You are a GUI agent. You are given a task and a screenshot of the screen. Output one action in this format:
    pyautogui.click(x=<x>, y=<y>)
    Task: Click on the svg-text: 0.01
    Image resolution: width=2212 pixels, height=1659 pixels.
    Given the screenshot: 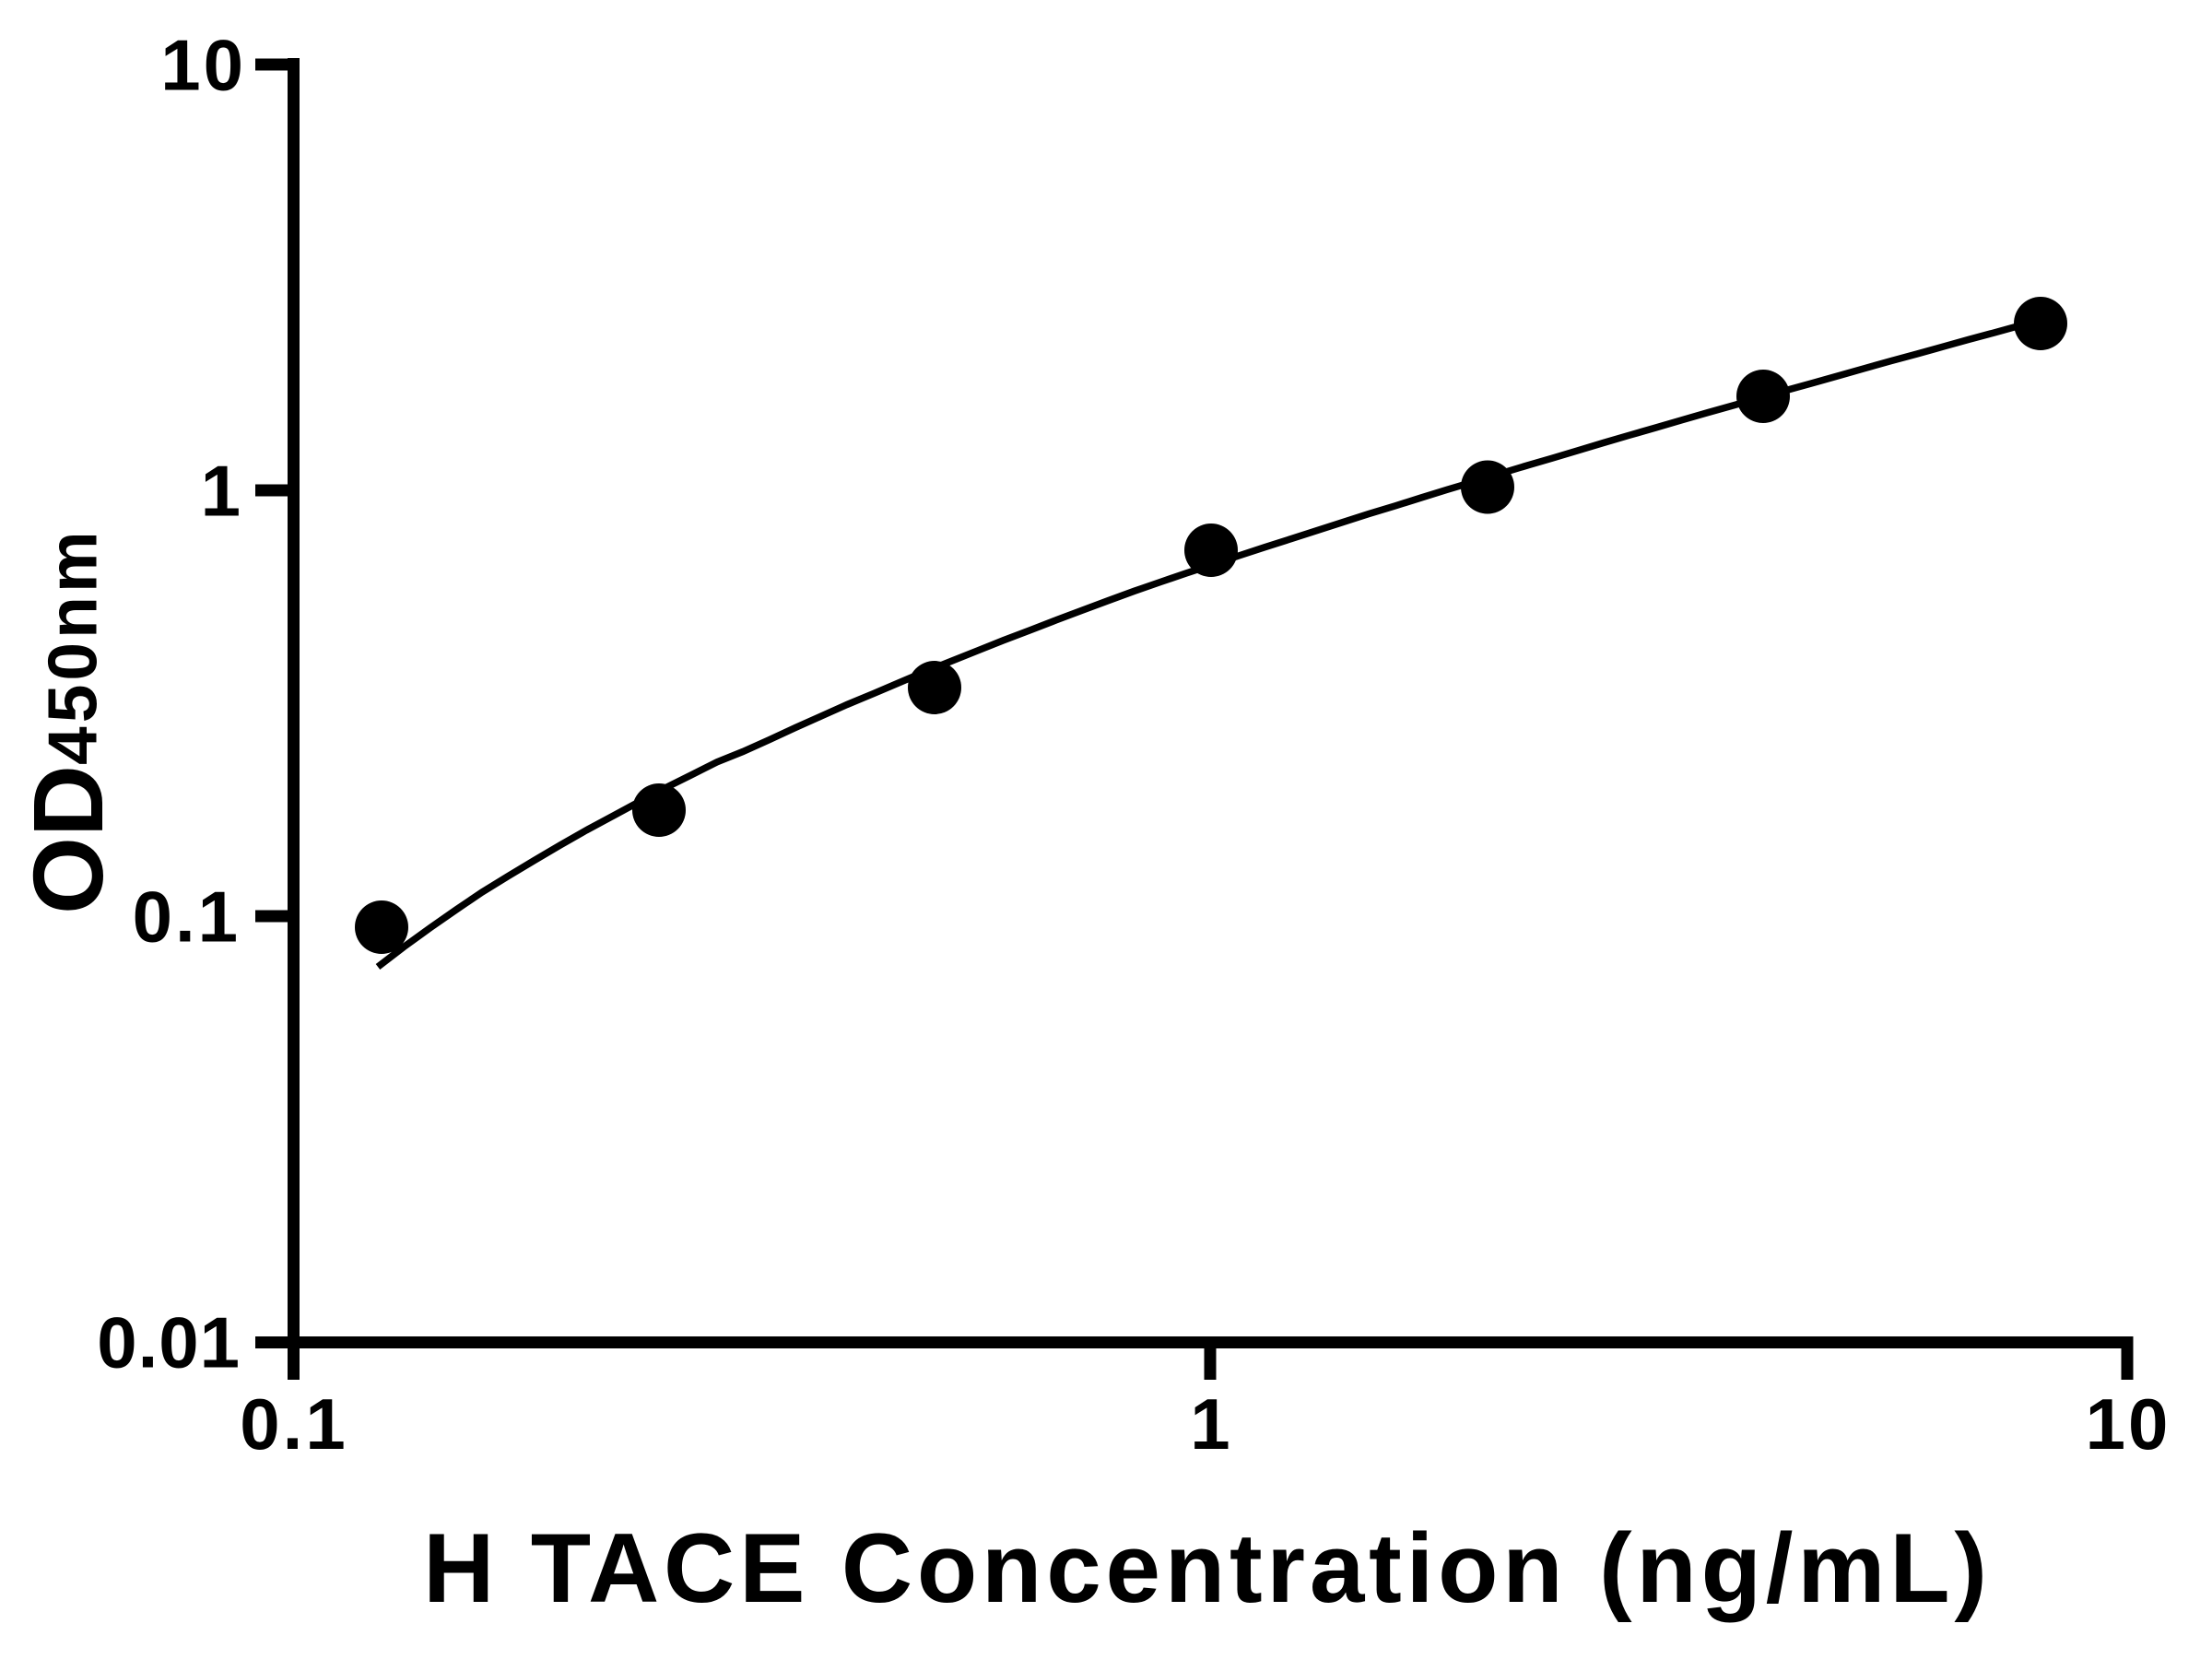 What is the action you would take?
    pyautogui.click(x=169, y=1341)
    